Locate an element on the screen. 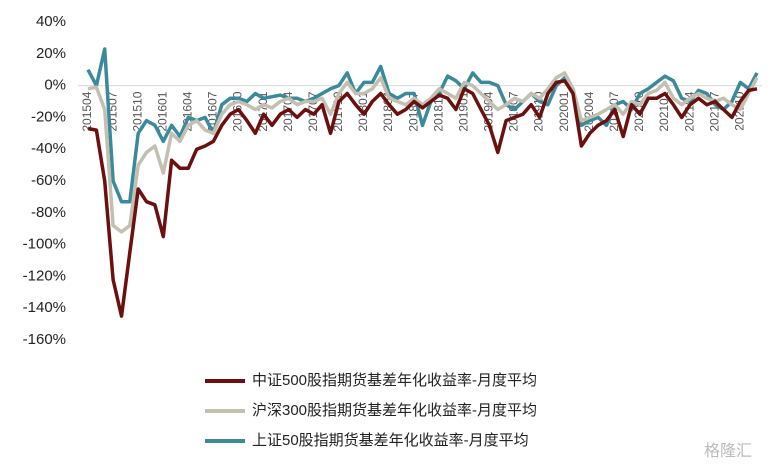 This screenshot has width=778, height=470. x-tick-label: 201904 is located at coordinates (489, 111).